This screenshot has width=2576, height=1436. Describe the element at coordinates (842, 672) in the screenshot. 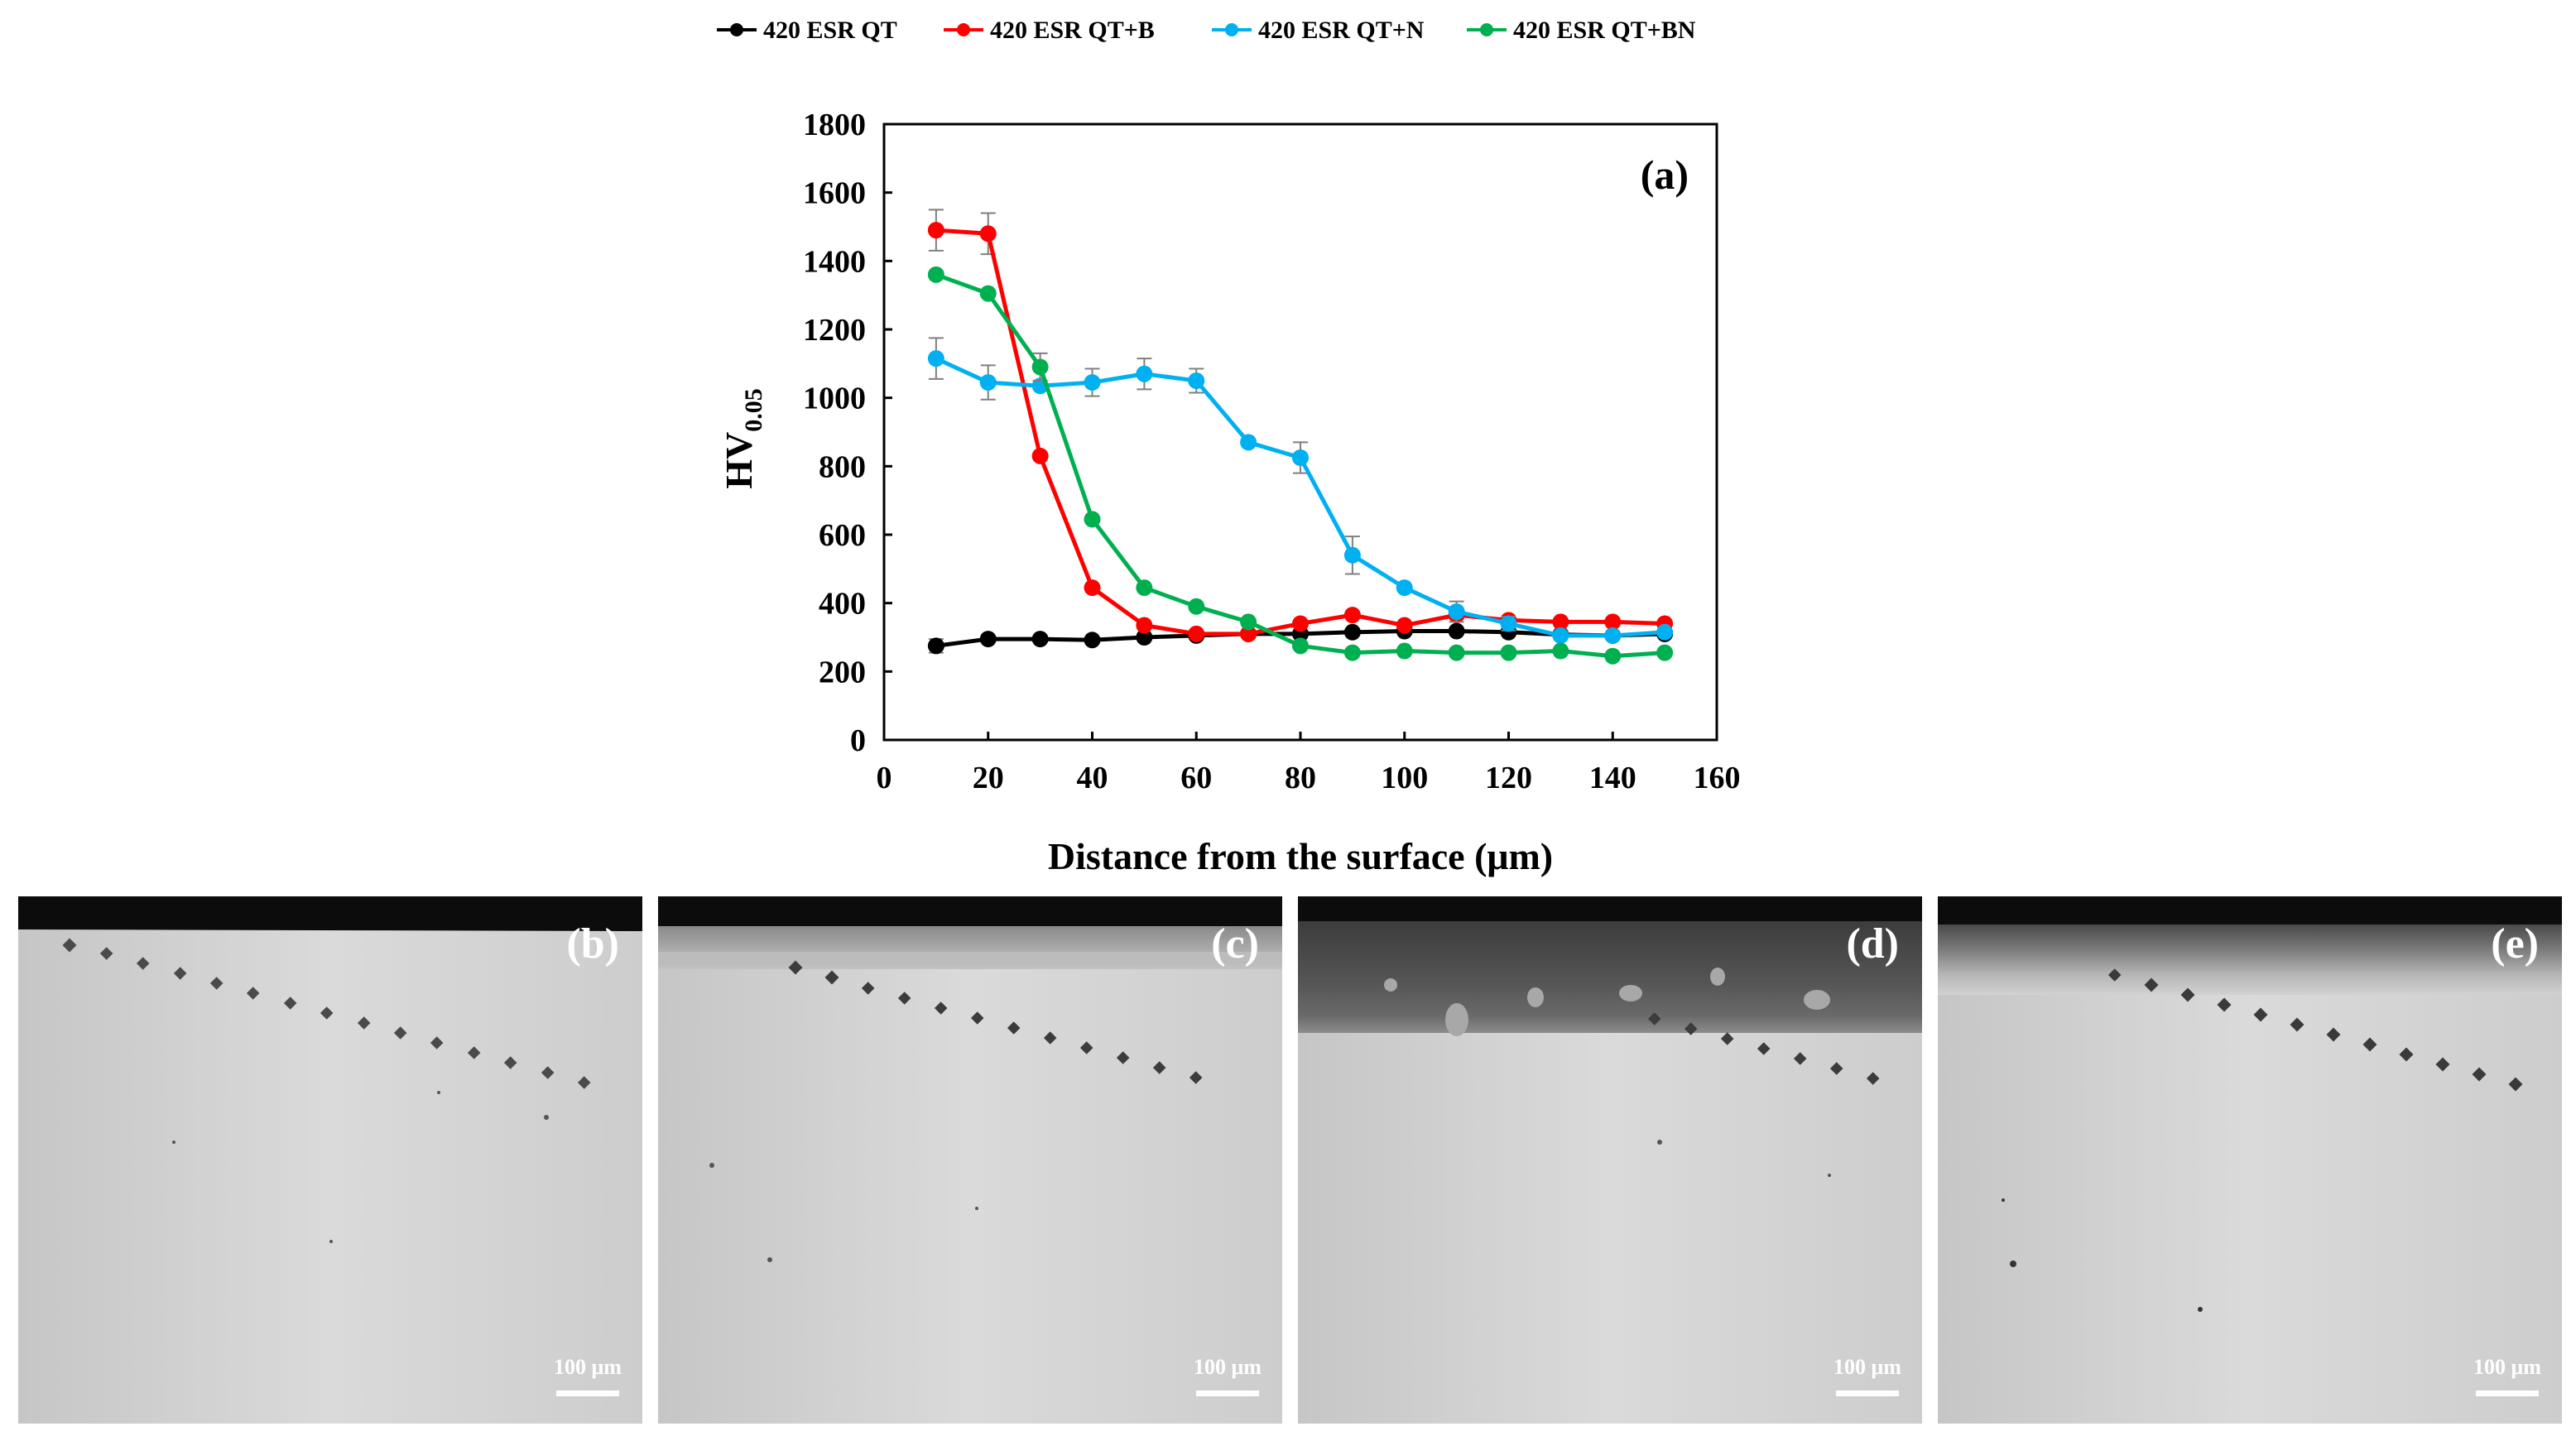

I see `y-tick-label: 200` at that location.